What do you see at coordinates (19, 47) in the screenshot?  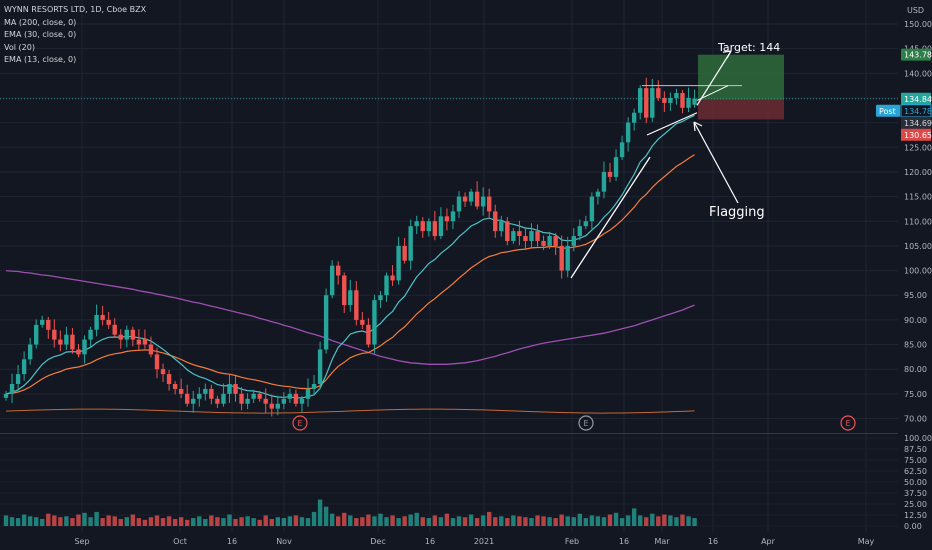 I see `legend-volume: Vol (20)` at bounding box center [19, 47].